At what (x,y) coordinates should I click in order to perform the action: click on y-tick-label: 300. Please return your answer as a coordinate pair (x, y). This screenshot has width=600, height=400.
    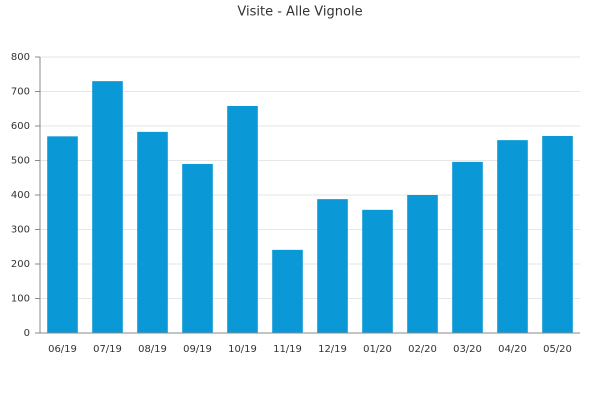
    Looking at the image, I should click on (20, 230).